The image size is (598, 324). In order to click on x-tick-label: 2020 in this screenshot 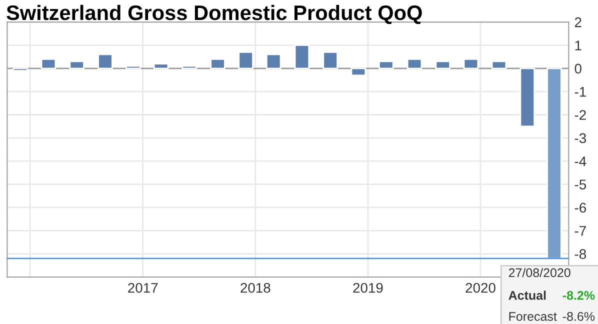, I will do `click(481, 287)`.